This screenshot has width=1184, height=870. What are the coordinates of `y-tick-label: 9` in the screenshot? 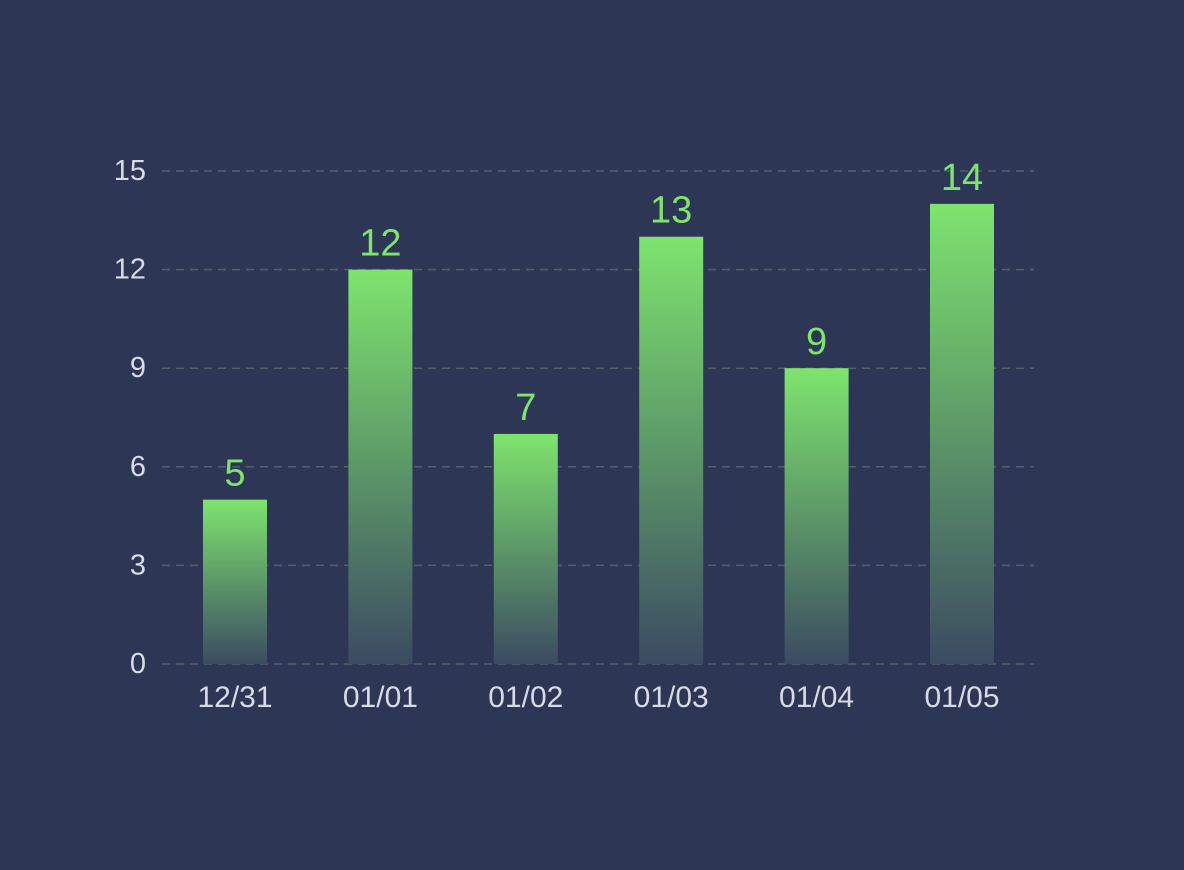 It's located at (138, 368).